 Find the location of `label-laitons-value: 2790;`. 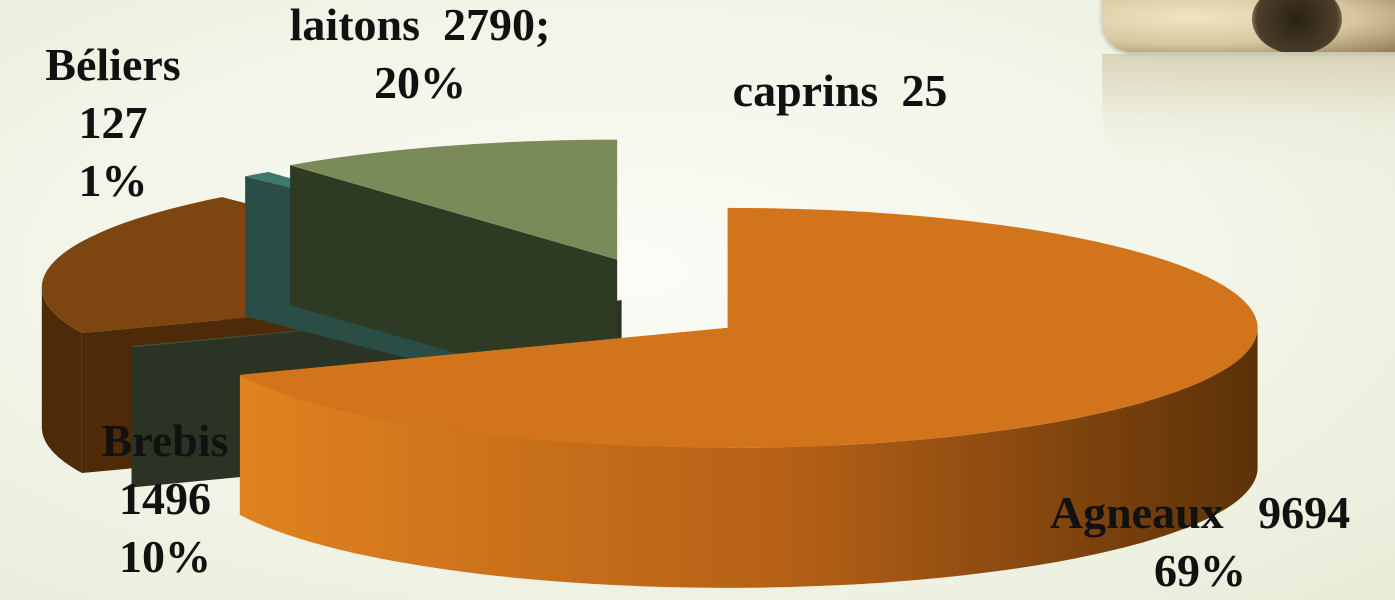

label-laitons-value: 2790; is located at coordinates (497, 25).